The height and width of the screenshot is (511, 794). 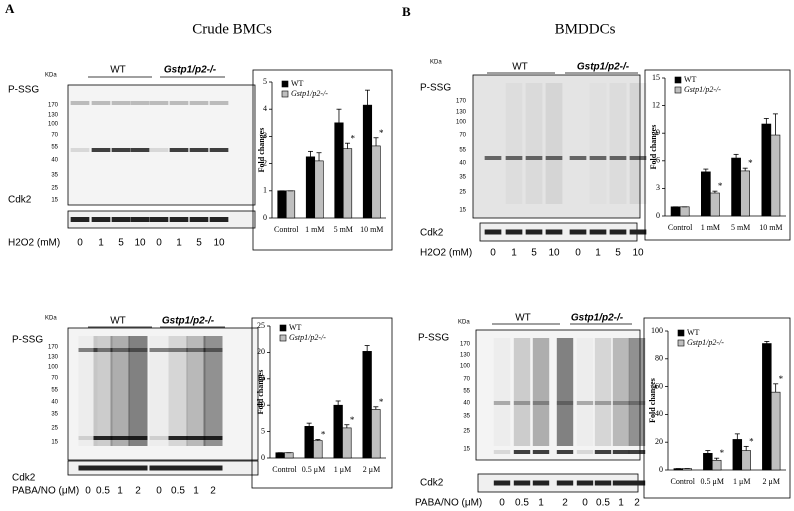 I want to click on blot-probe: P-SSG, so click(x=435, y=88).